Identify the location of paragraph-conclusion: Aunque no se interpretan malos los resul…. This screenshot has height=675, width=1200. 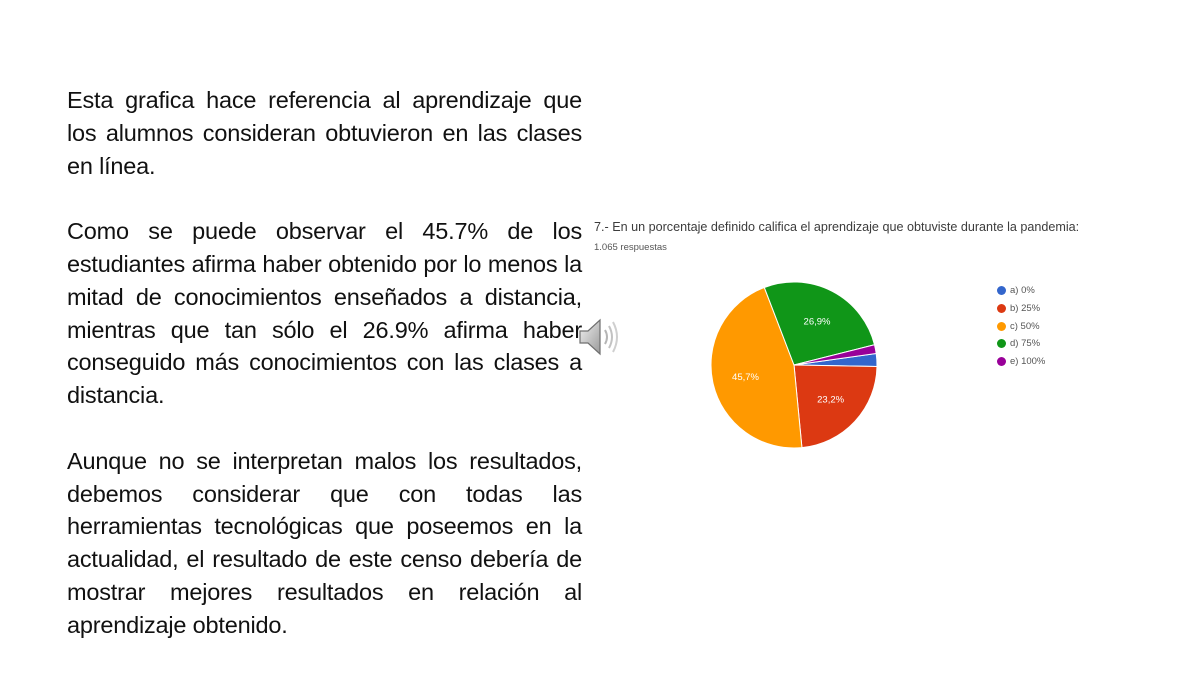
(324, 542).